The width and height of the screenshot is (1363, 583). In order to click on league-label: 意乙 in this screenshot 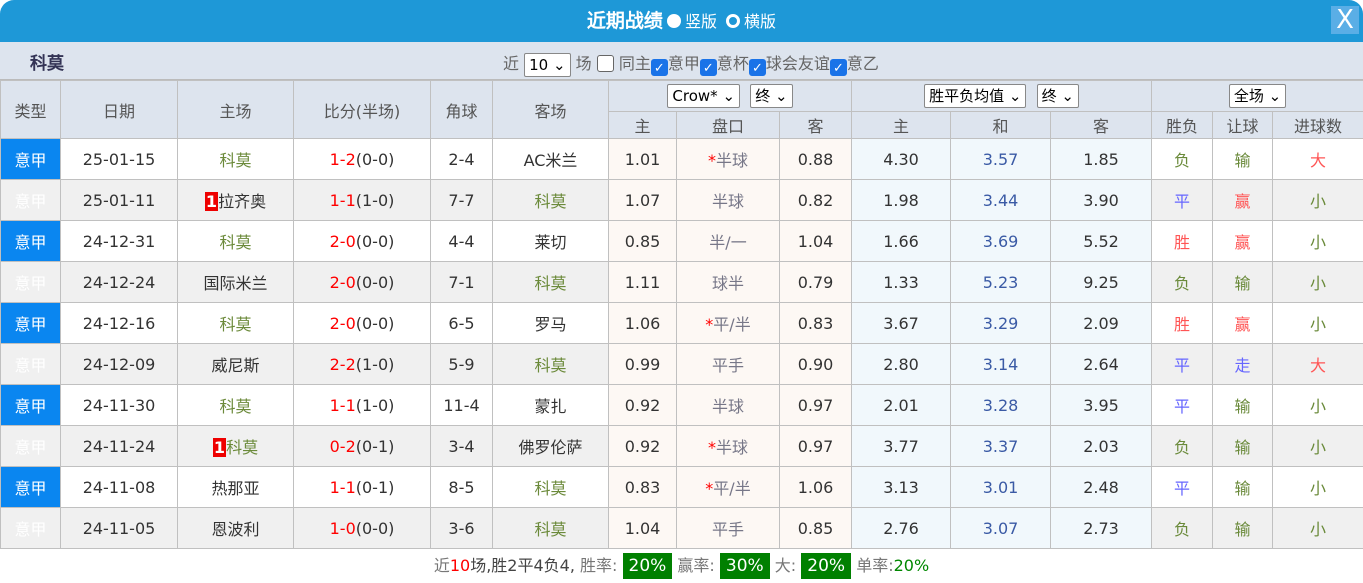, I will do `click(863, 63)`.